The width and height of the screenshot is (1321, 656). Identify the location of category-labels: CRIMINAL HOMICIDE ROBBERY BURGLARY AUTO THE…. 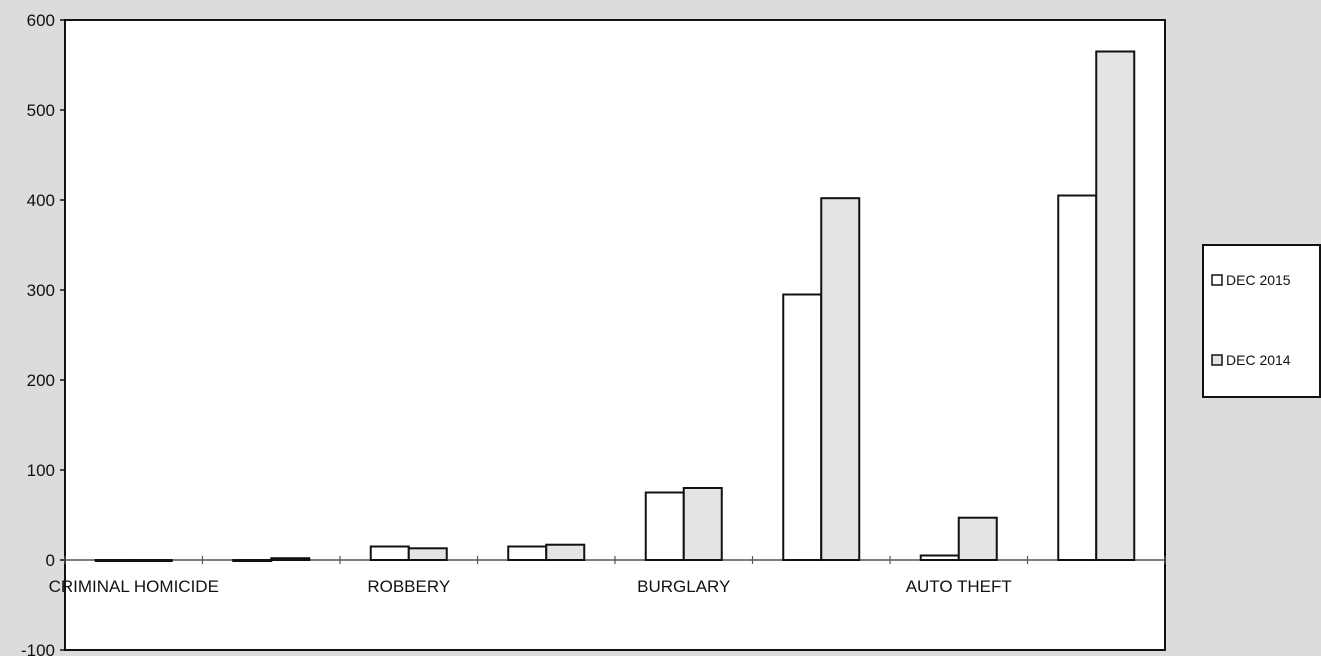
(530, 586).